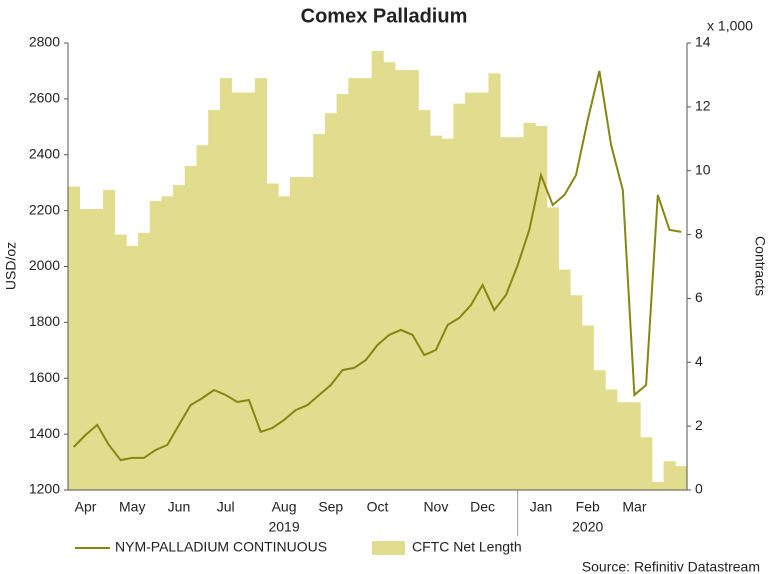 This screenshot has width=769, height=574. What do you see at coordinates (467, 547) in the screenshot?
I see `legend-label: CFTC Net Length` at bounding box center [467, 547].